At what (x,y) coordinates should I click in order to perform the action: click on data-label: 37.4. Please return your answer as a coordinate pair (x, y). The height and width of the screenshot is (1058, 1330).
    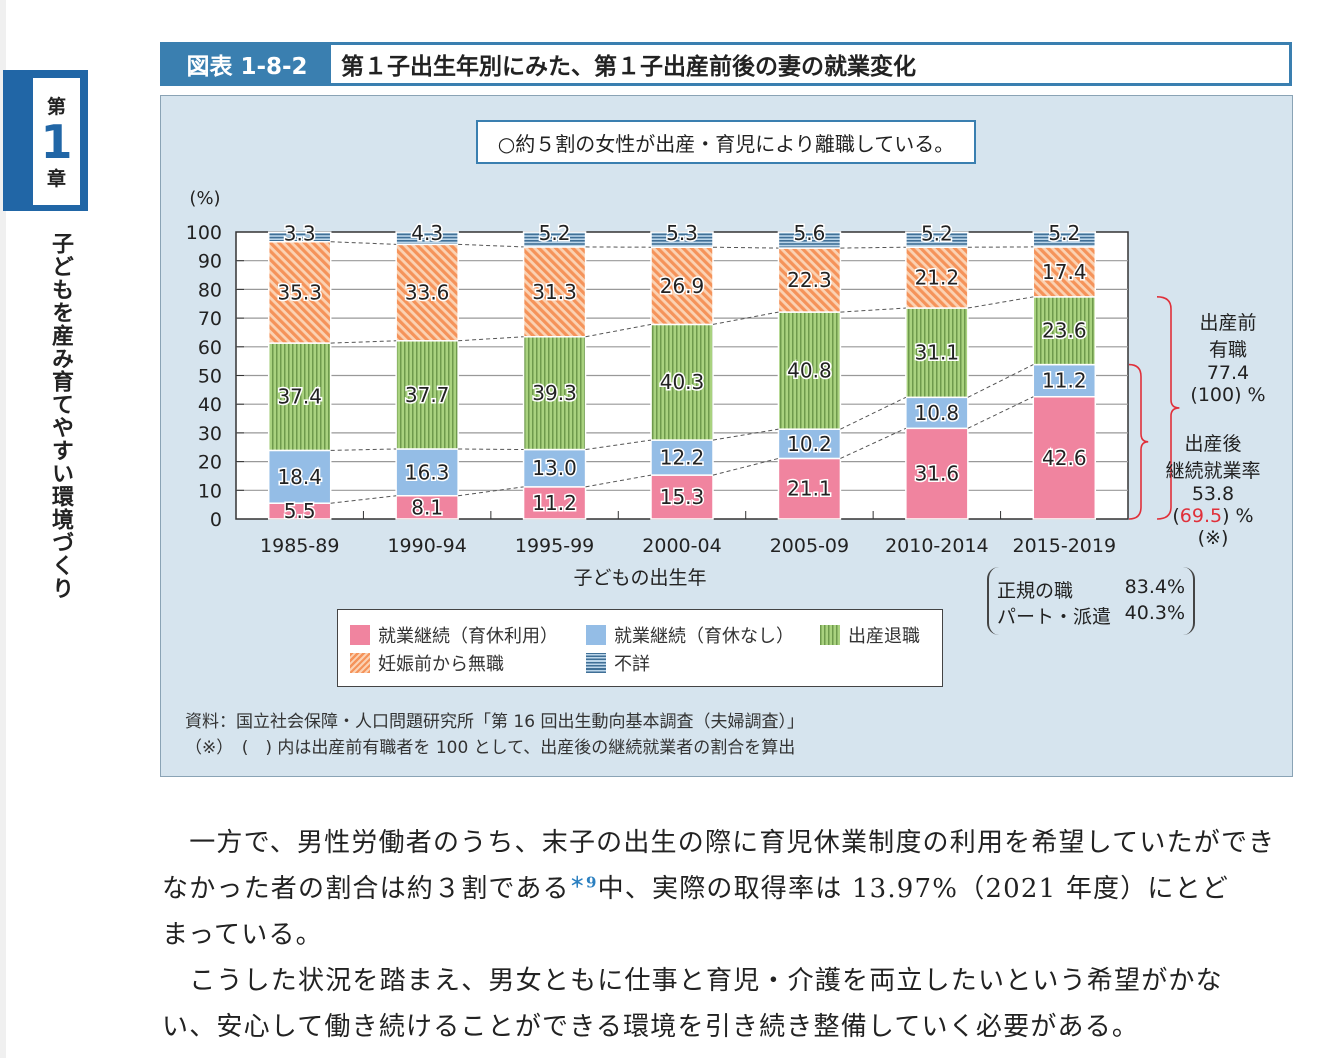
    Looking at the image, I should click on (299, 397).